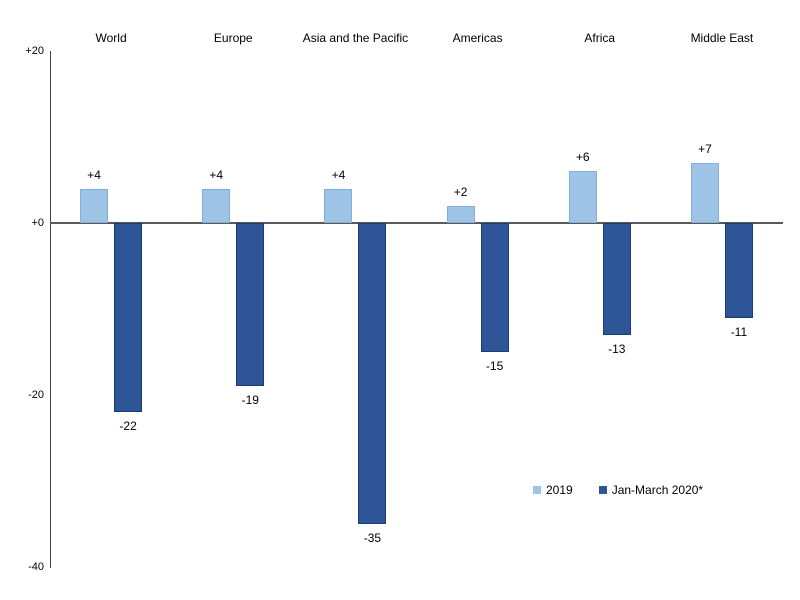  Describe the element at coordinates (36, 567) in the screenshot. I see `y-tick-label: -40` at that location.